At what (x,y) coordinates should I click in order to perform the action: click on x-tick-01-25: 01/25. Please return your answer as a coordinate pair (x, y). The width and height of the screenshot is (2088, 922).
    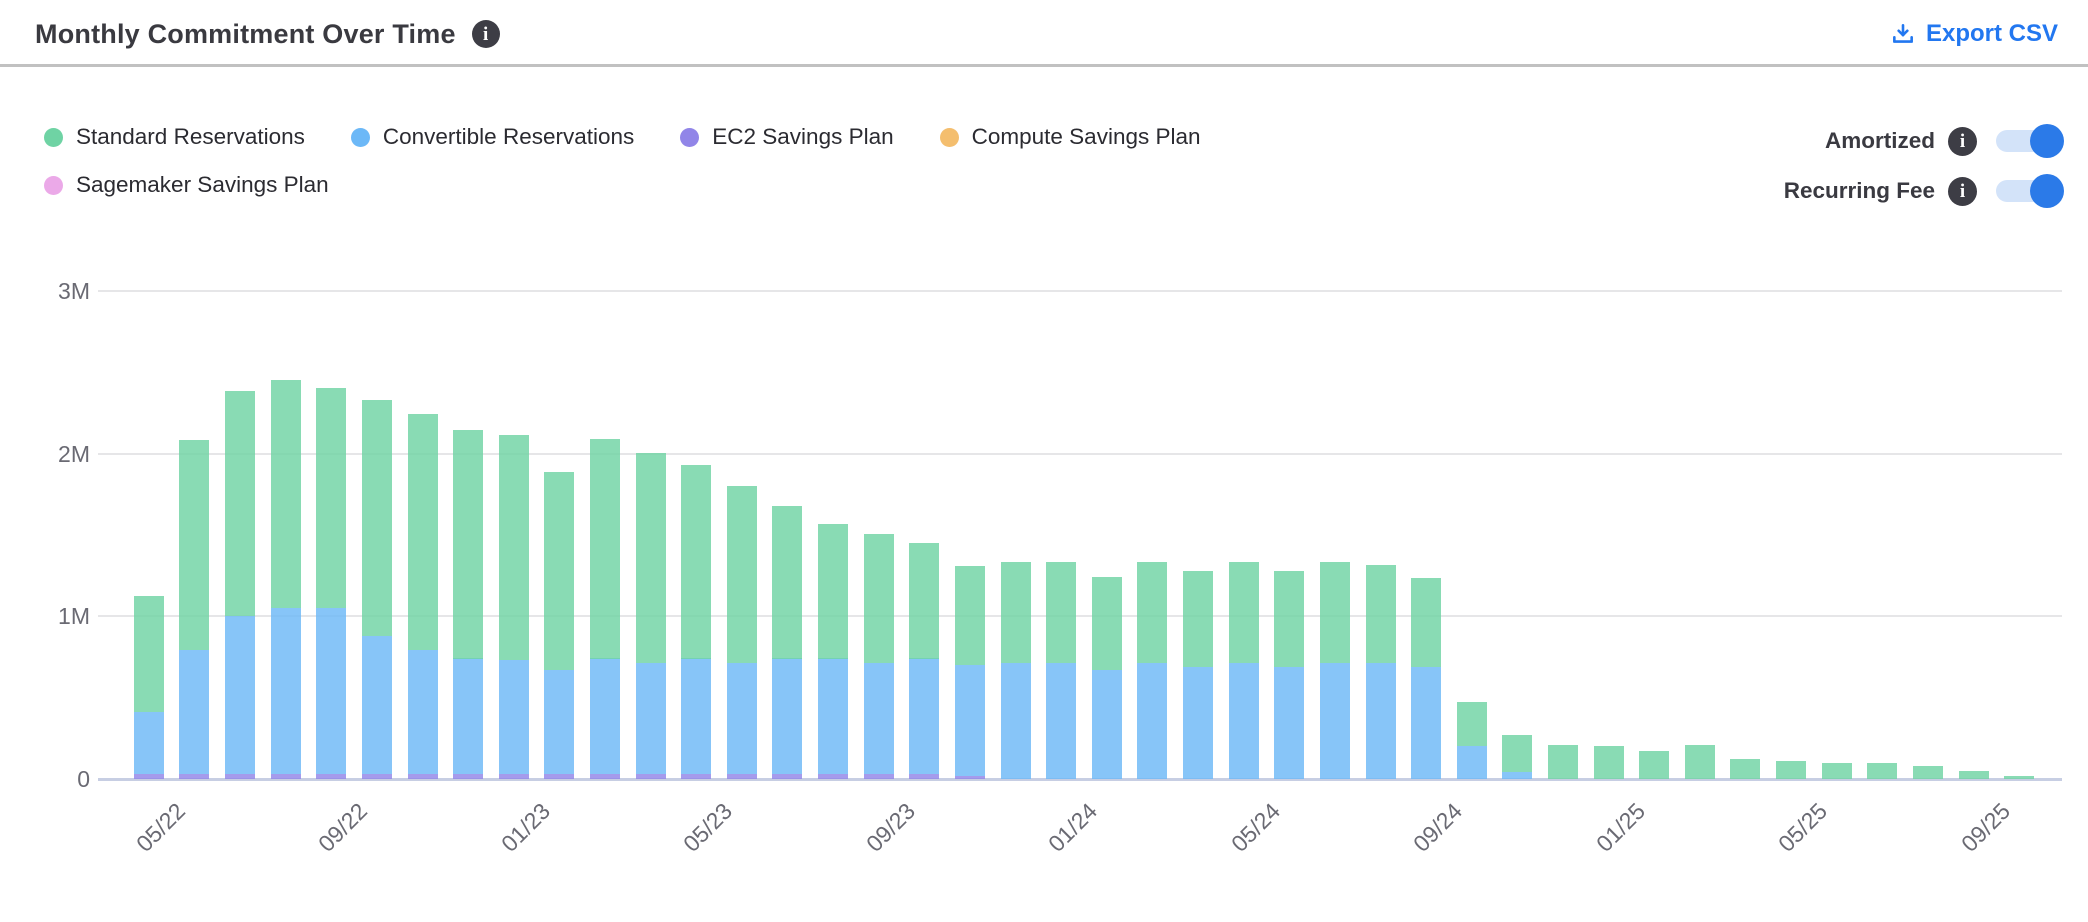
    Looking at the image, I should click on (1620, 827).